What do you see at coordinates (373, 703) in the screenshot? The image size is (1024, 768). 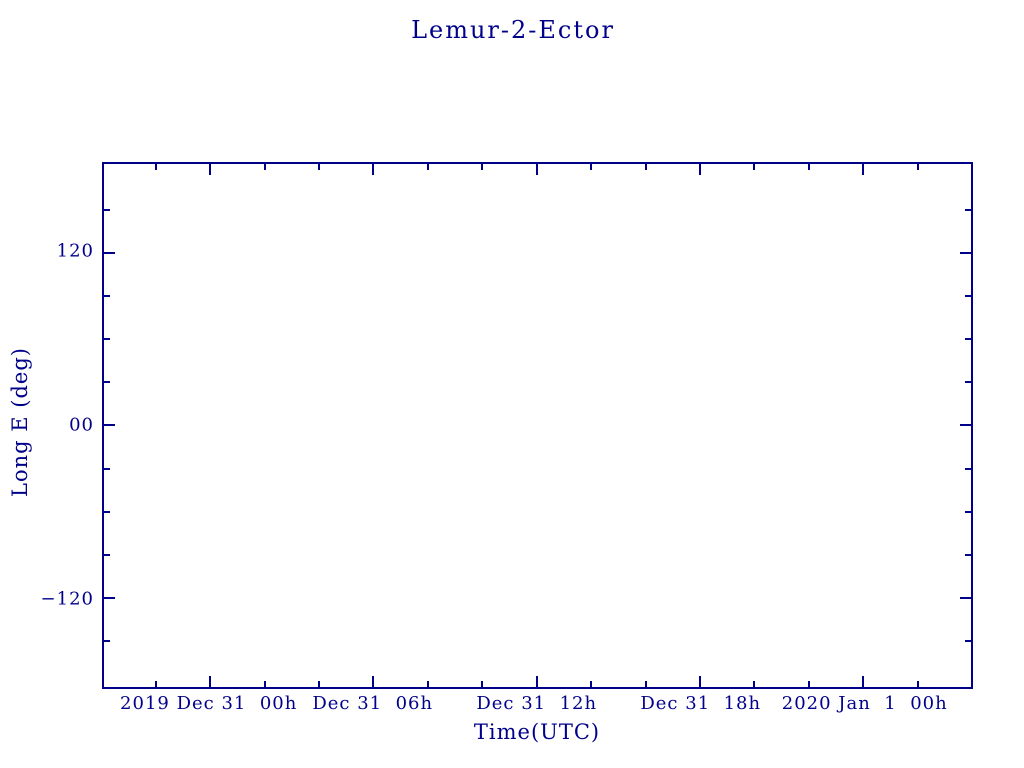 I see `x-tick-label: Dec 31 06h` at bounding box center [373, 703].